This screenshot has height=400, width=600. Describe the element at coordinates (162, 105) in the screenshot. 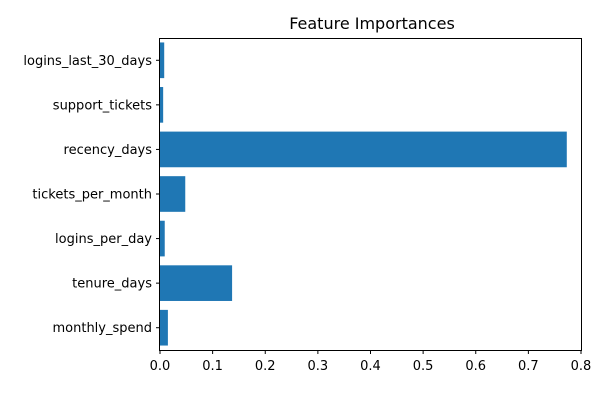

I see `bar-support_tickets` at that location.